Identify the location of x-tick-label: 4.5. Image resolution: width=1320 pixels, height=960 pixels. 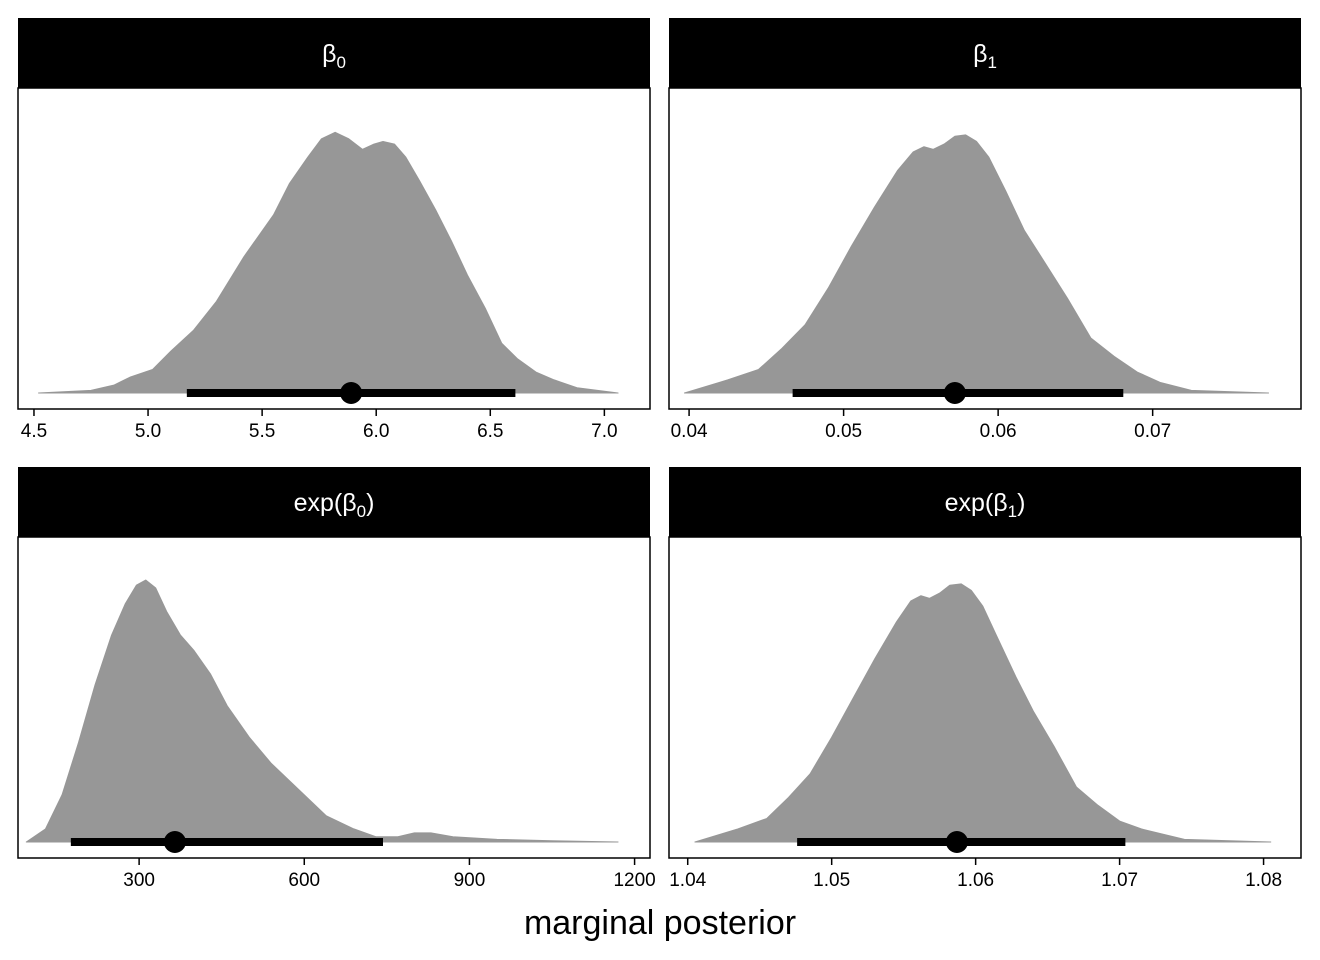
(34, 431).